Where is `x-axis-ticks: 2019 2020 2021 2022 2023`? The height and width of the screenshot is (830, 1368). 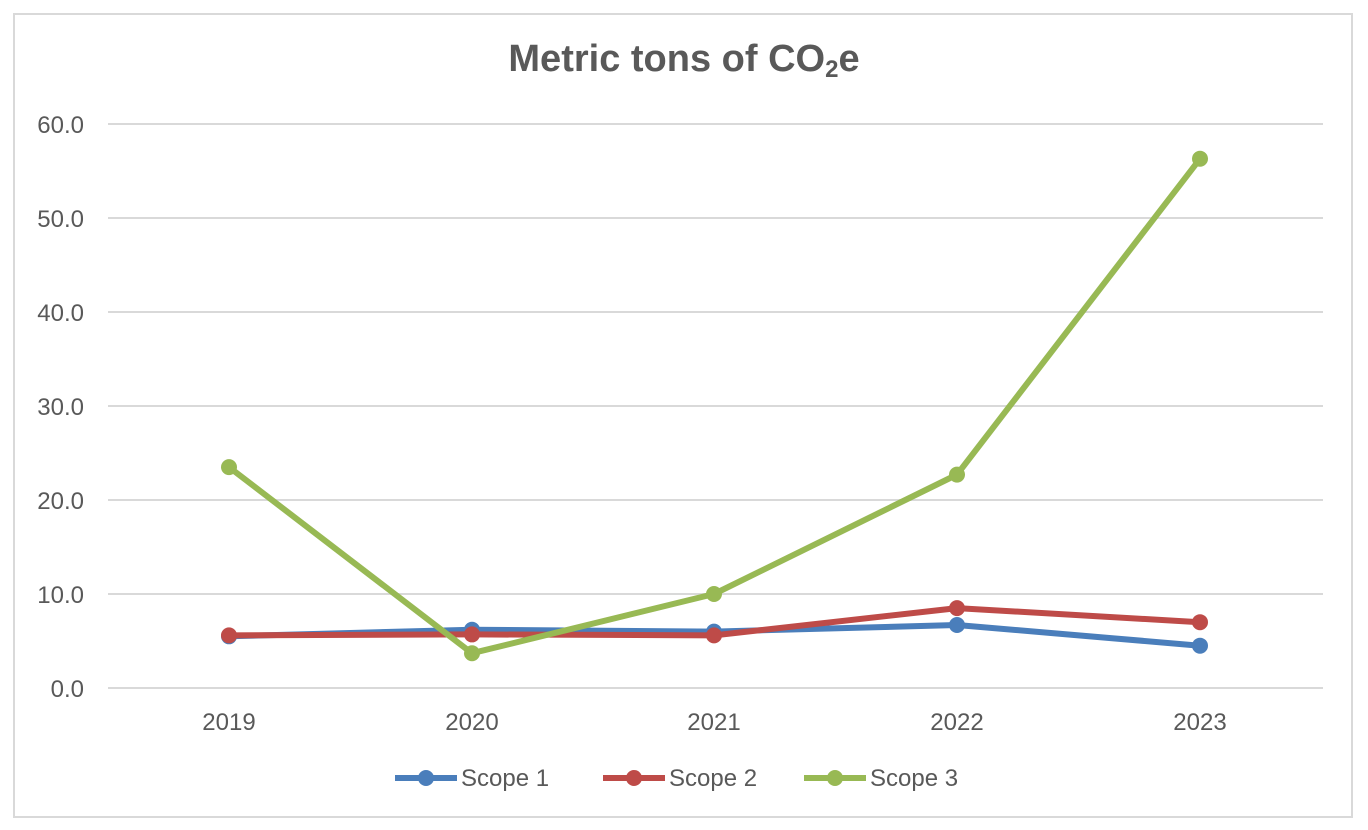
x-axis-ticks: 2019 2020 2021 2022 2023 is located at coordinates (714, 722).